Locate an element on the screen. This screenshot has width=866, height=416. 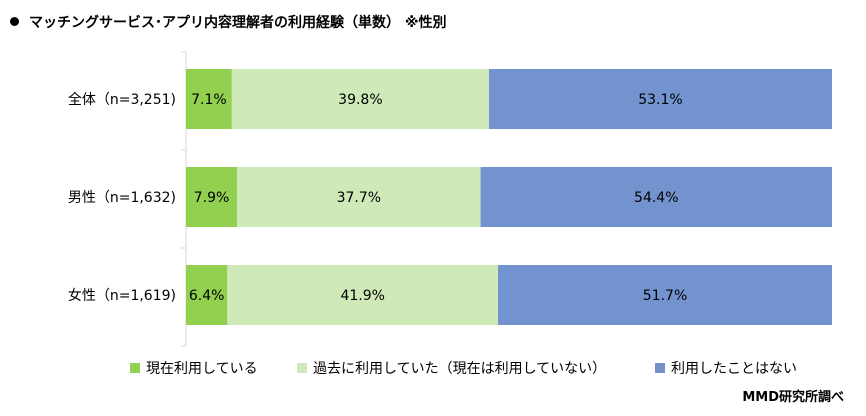
data-label-1-0: 7.9% is located at coordinates (212, 198).